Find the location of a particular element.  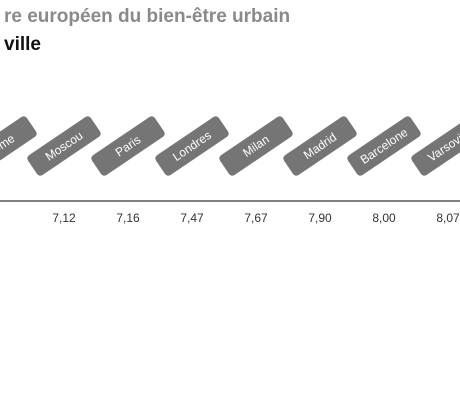

chart-subtitle: ville is located at coordinates (22, 44).